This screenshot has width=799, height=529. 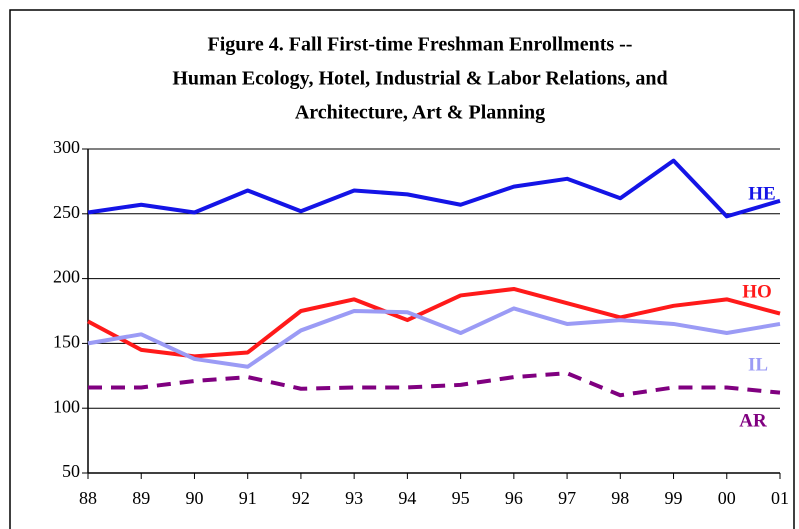 I want to click on x-tick-label: 94, so click(x=407, y=498).